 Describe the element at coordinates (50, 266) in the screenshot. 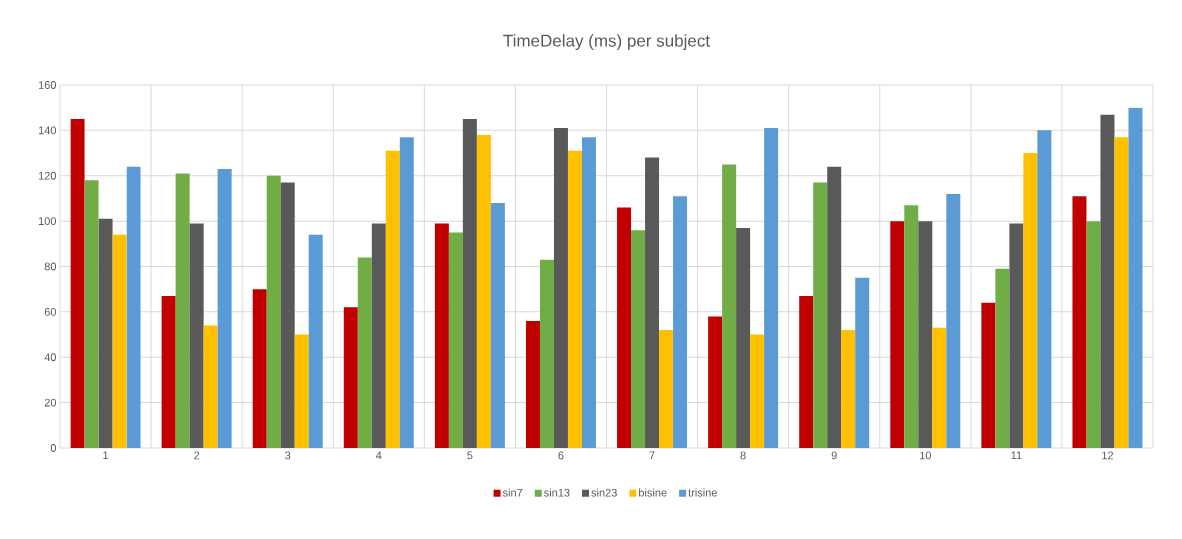

I see `y-tick-label: 80` at that location.